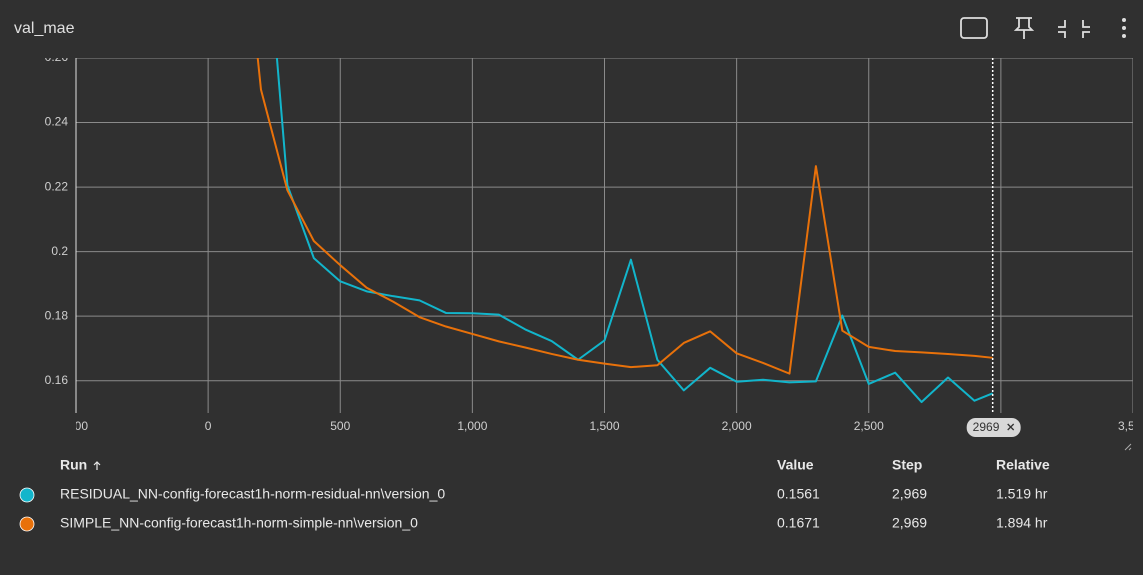 The image size is (1143, 575). What do you see at coordinates (57, 122) in the screenshot?
I see `y-tick-label: 0.24` at bounding box center [57, 122].